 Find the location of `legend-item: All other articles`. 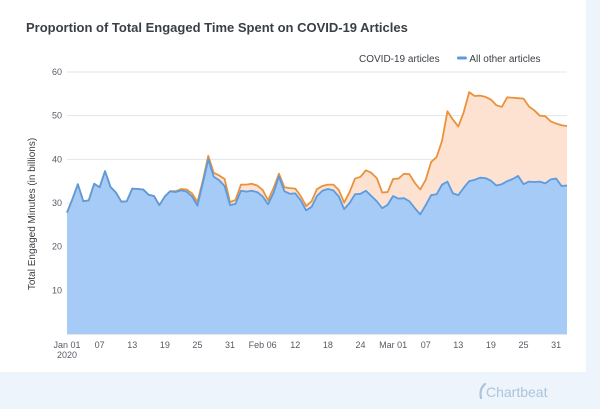

legend-item: All other articles is located at coordinates (498, 59).